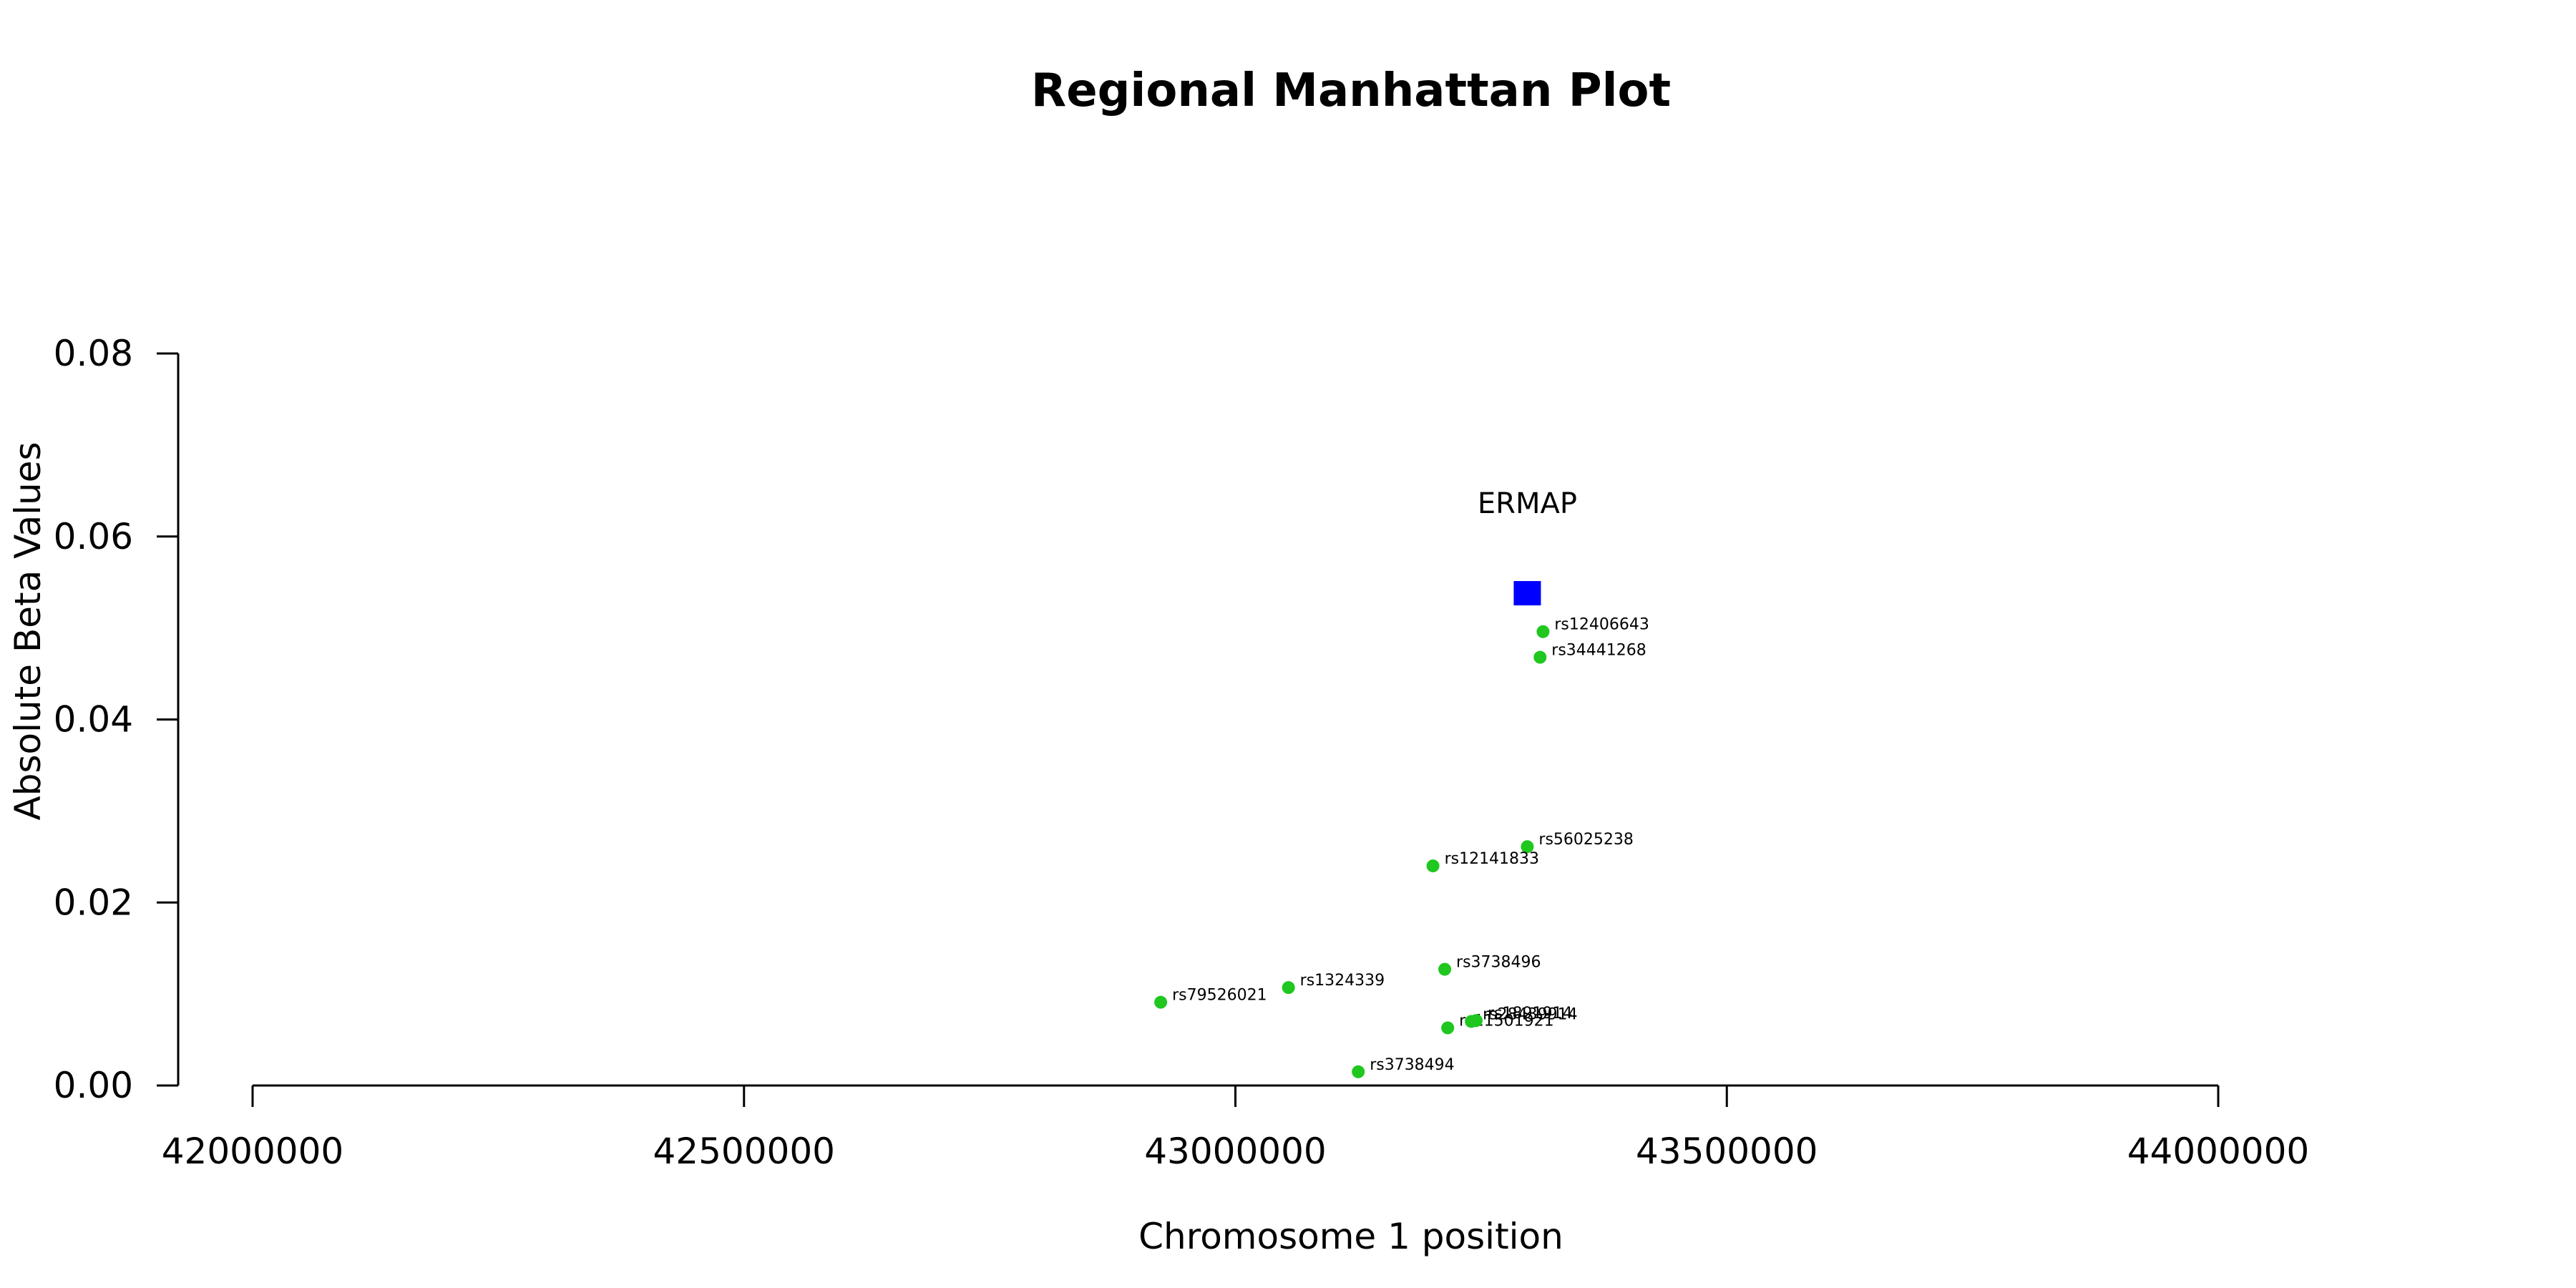 This screenshot has width=2576, height=1288. I want to click on snp-label: rs1324339, so click(1342, 981).